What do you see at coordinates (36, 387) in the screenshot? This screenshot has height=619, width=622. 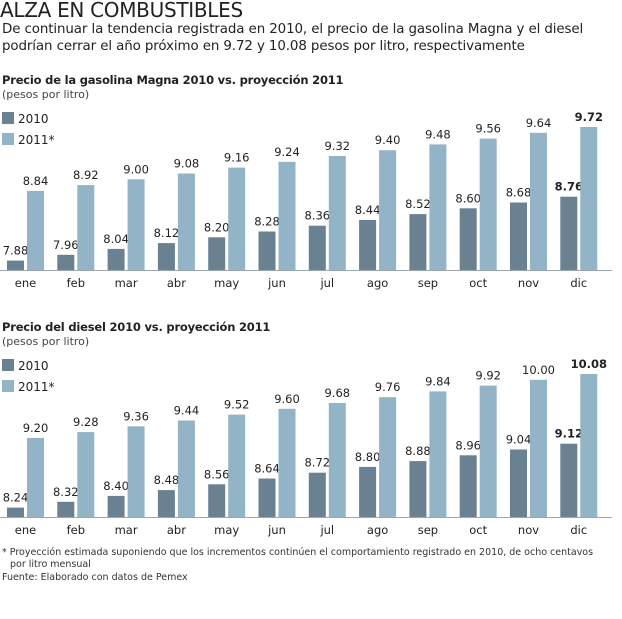 I see `legend-label-1: 2011*` at bounding box center [36, 387].